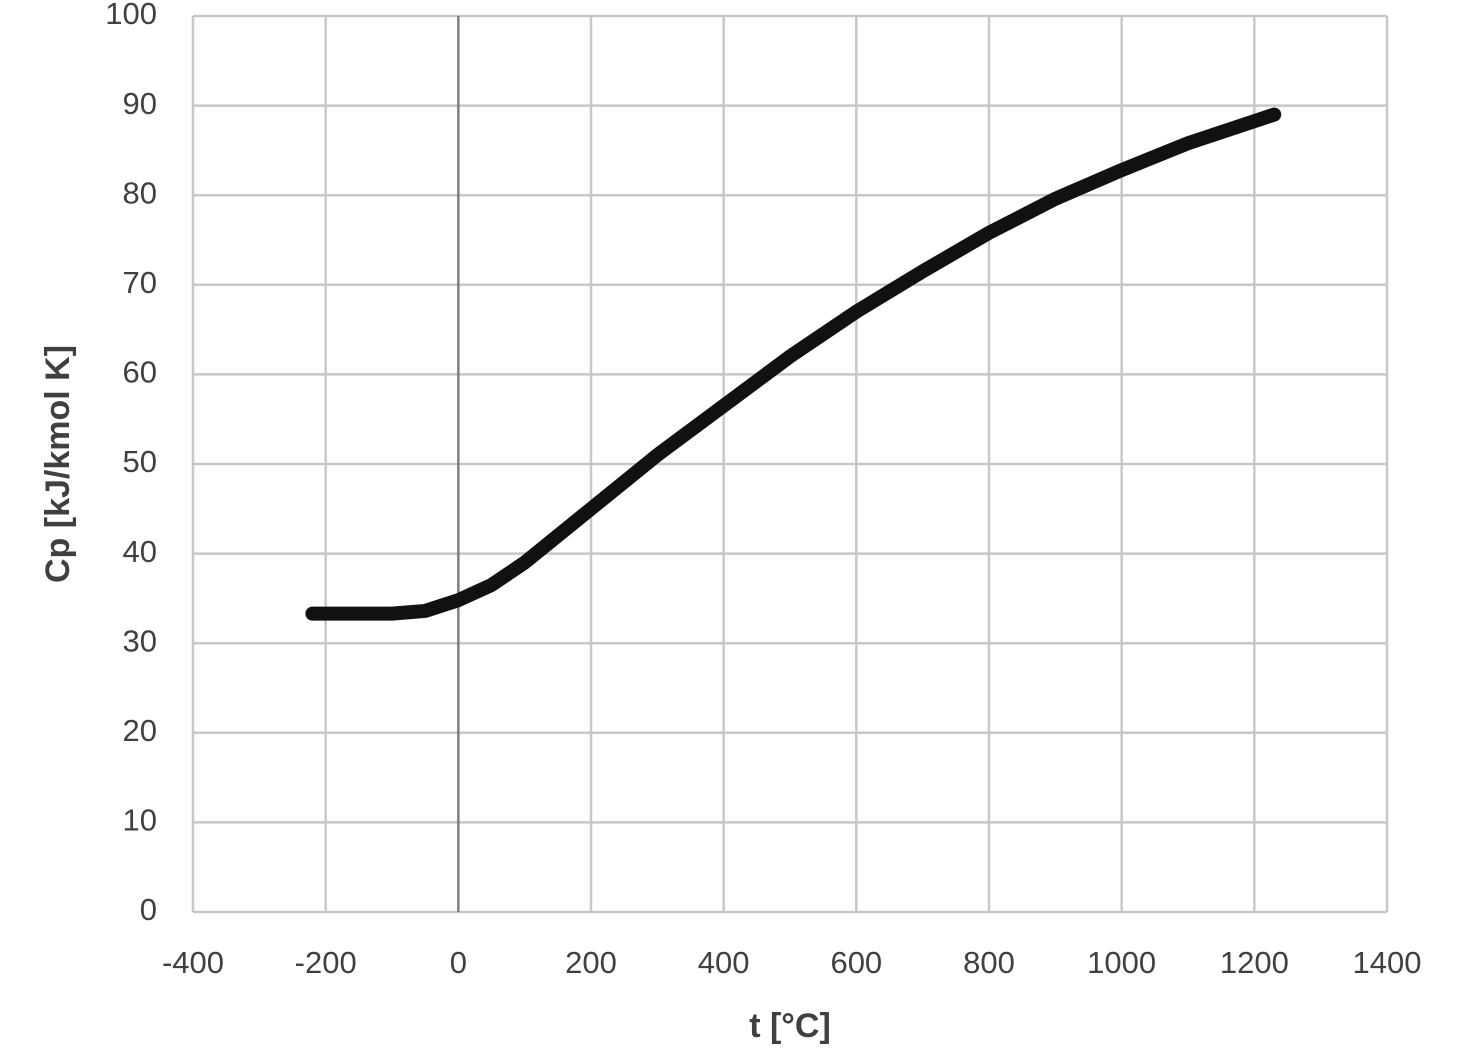  I want to click on y-tick-label: 10, so click(140, 820).